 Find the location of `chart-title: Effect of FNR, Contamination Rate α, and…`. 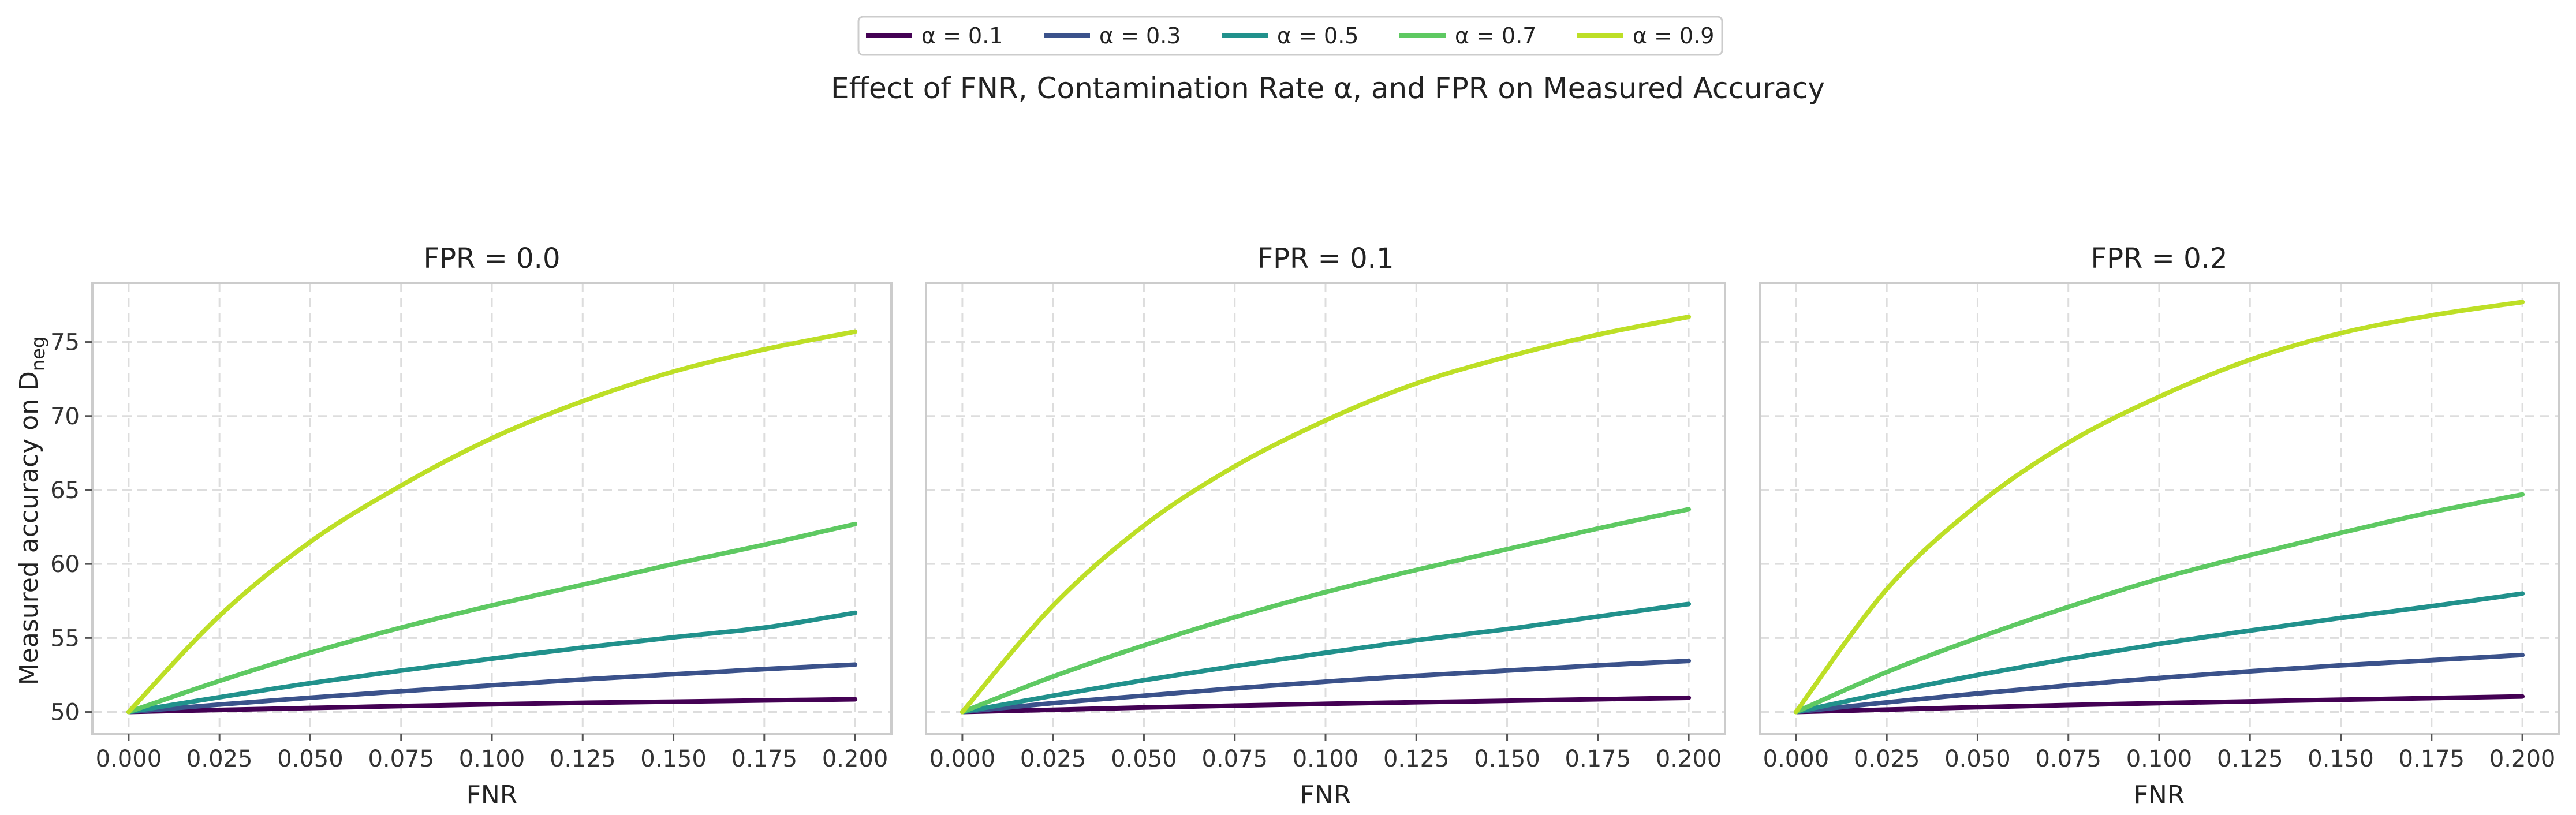

chart-title: Effect of FNR, Contamination Rate α, and… is located at coordinates (1328, 88).